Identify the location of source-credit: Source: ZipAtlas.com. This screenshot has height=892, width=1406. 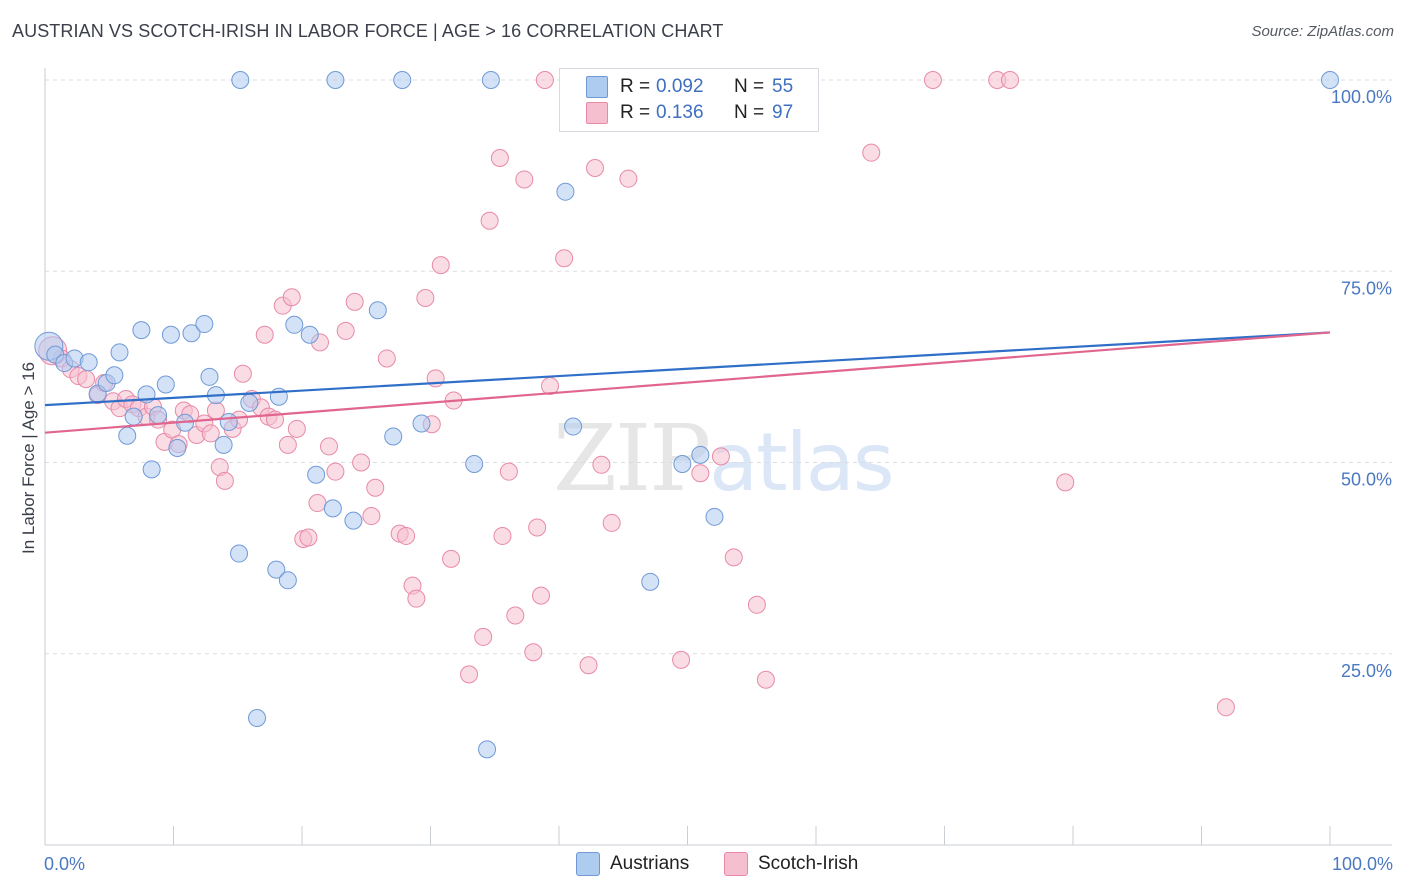
(1322, 31).